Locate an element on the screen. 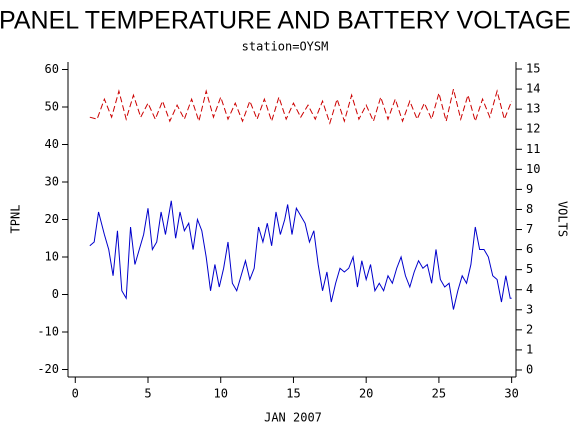 This screenshot has height=430, width=570. y2-tick-label: 4 is located at coordinates (529, 289).